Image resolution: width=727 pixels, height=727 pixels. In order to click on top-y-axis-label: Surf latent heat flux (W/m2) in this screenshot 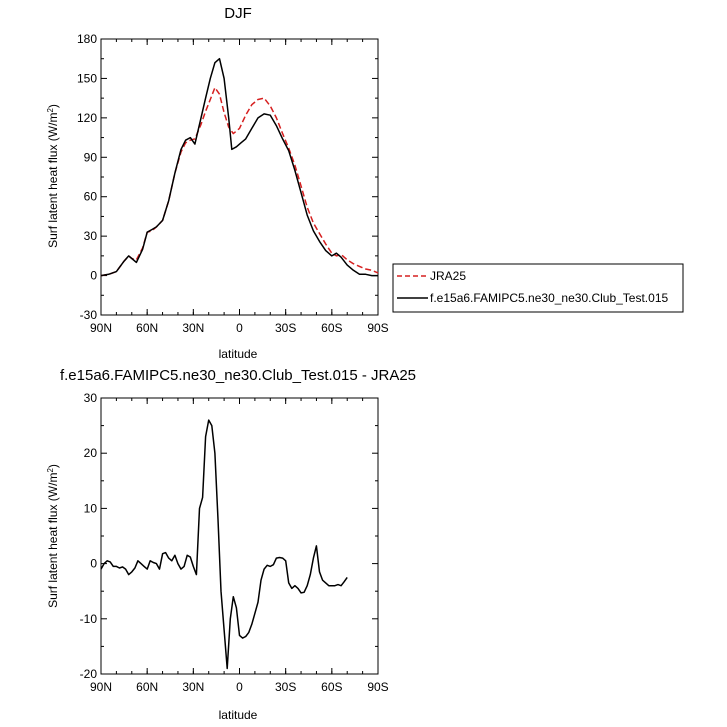, I will do `click(53, 176)`.